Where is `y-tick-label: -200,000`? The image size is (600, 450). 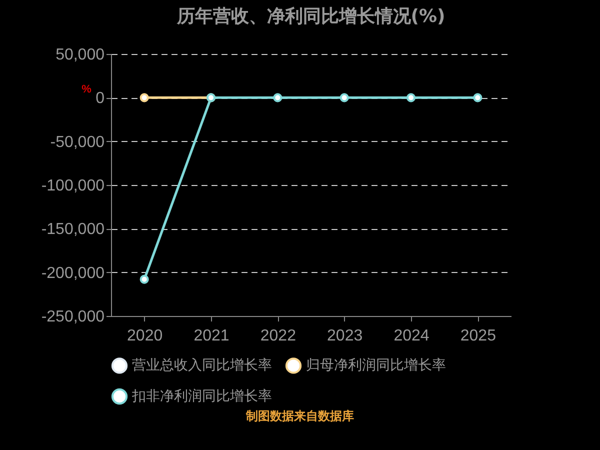 y-tick-label: -200,000 is located at coordinates (73, 273).